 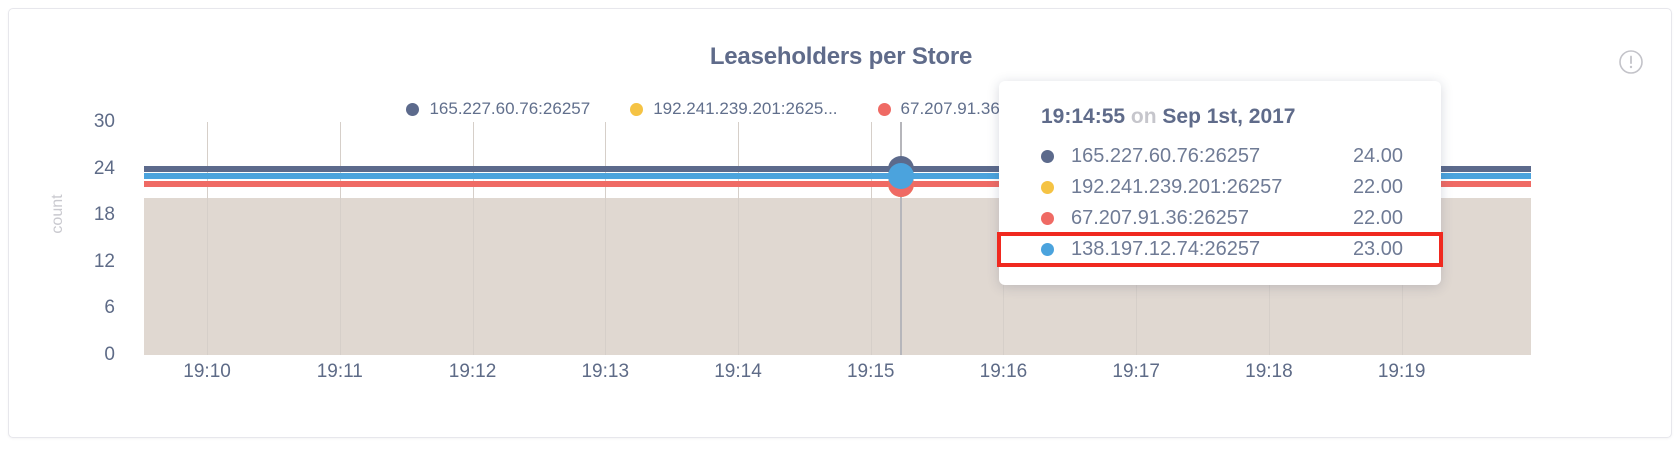 What do you see at coordinates (900, 238) in the screenshot?
I see `hover-crosshair` at bounding box center [900, 238].